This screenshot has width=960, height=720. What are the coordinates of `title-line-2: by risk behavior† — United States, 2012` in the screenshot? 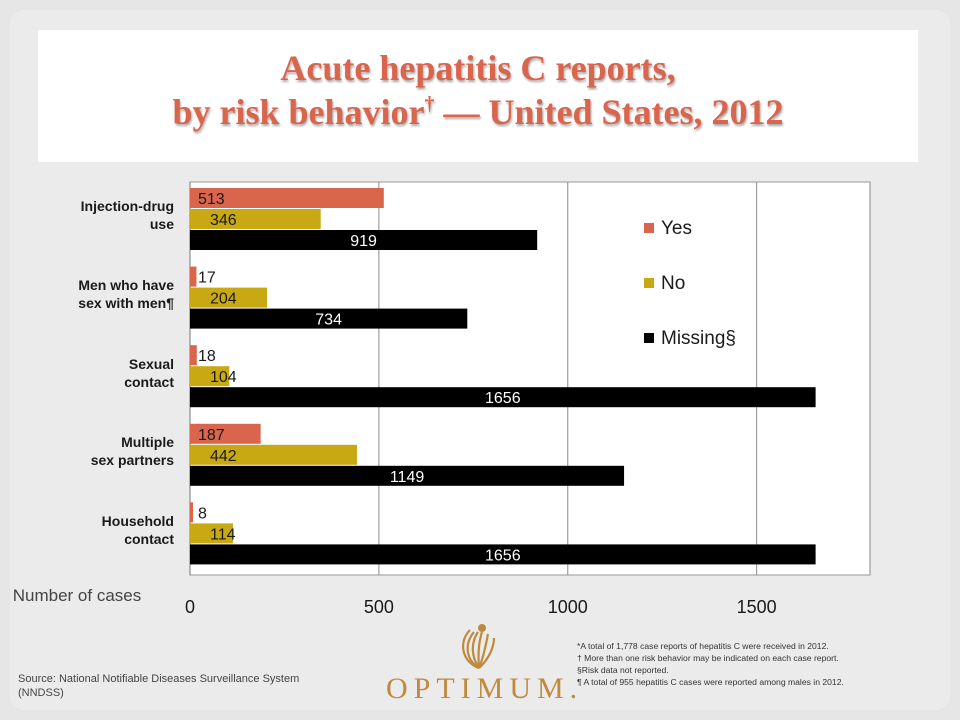 It's located at (478, 112).